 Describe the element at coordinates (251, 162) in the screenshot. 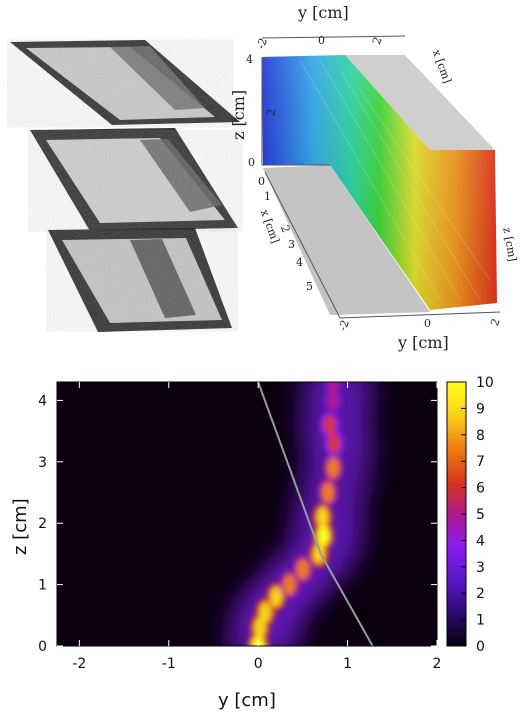

I see `surface3d-ztick-0: 0` at that location.